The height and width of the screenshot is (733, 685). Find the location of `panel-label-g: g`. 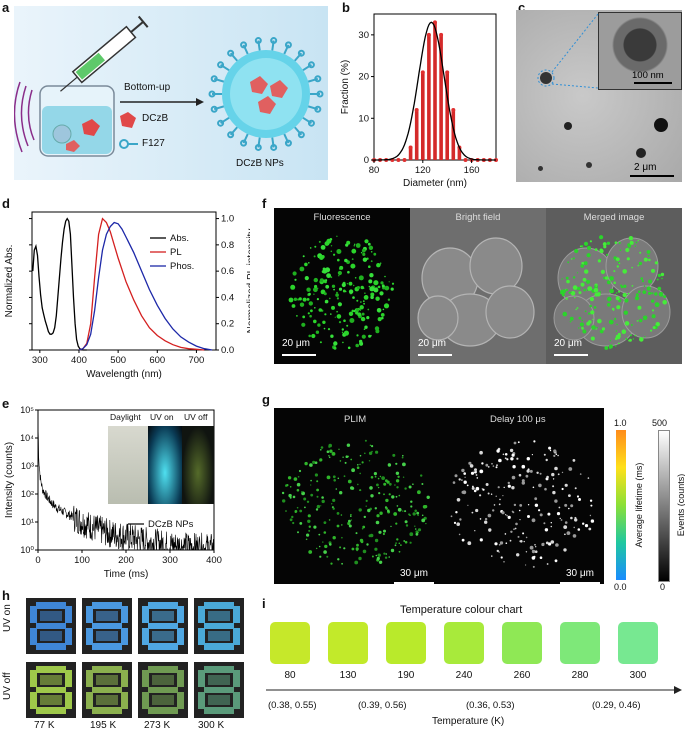

panel-label-g: g is located at coordinates (266, 399).